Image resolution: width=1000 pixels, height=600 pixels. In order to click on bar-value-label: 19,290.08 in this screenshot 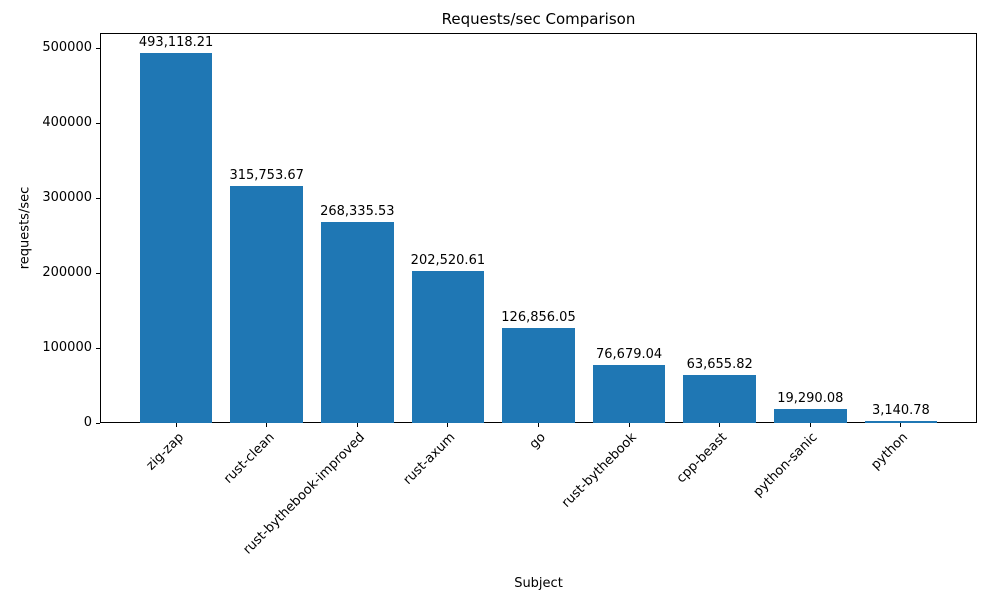, I will do `click(810, 398)`.